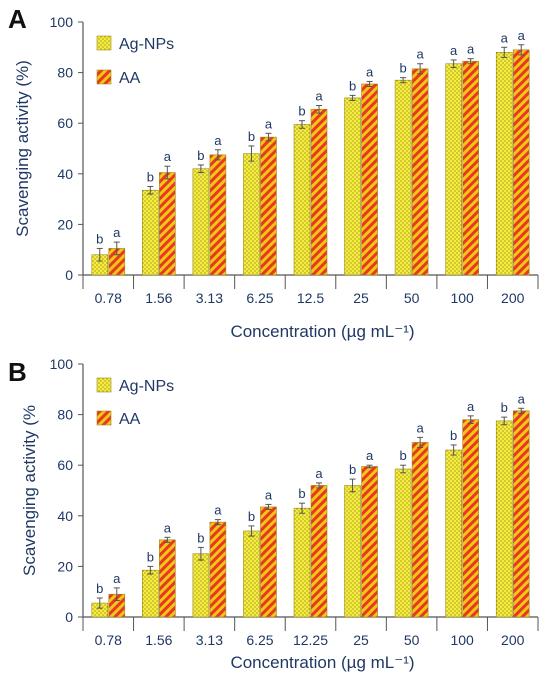  Describe the element at coordinates (22, 148) in the screenshot. I see `y-axis-title: Scavenging activity (%)` at that location.